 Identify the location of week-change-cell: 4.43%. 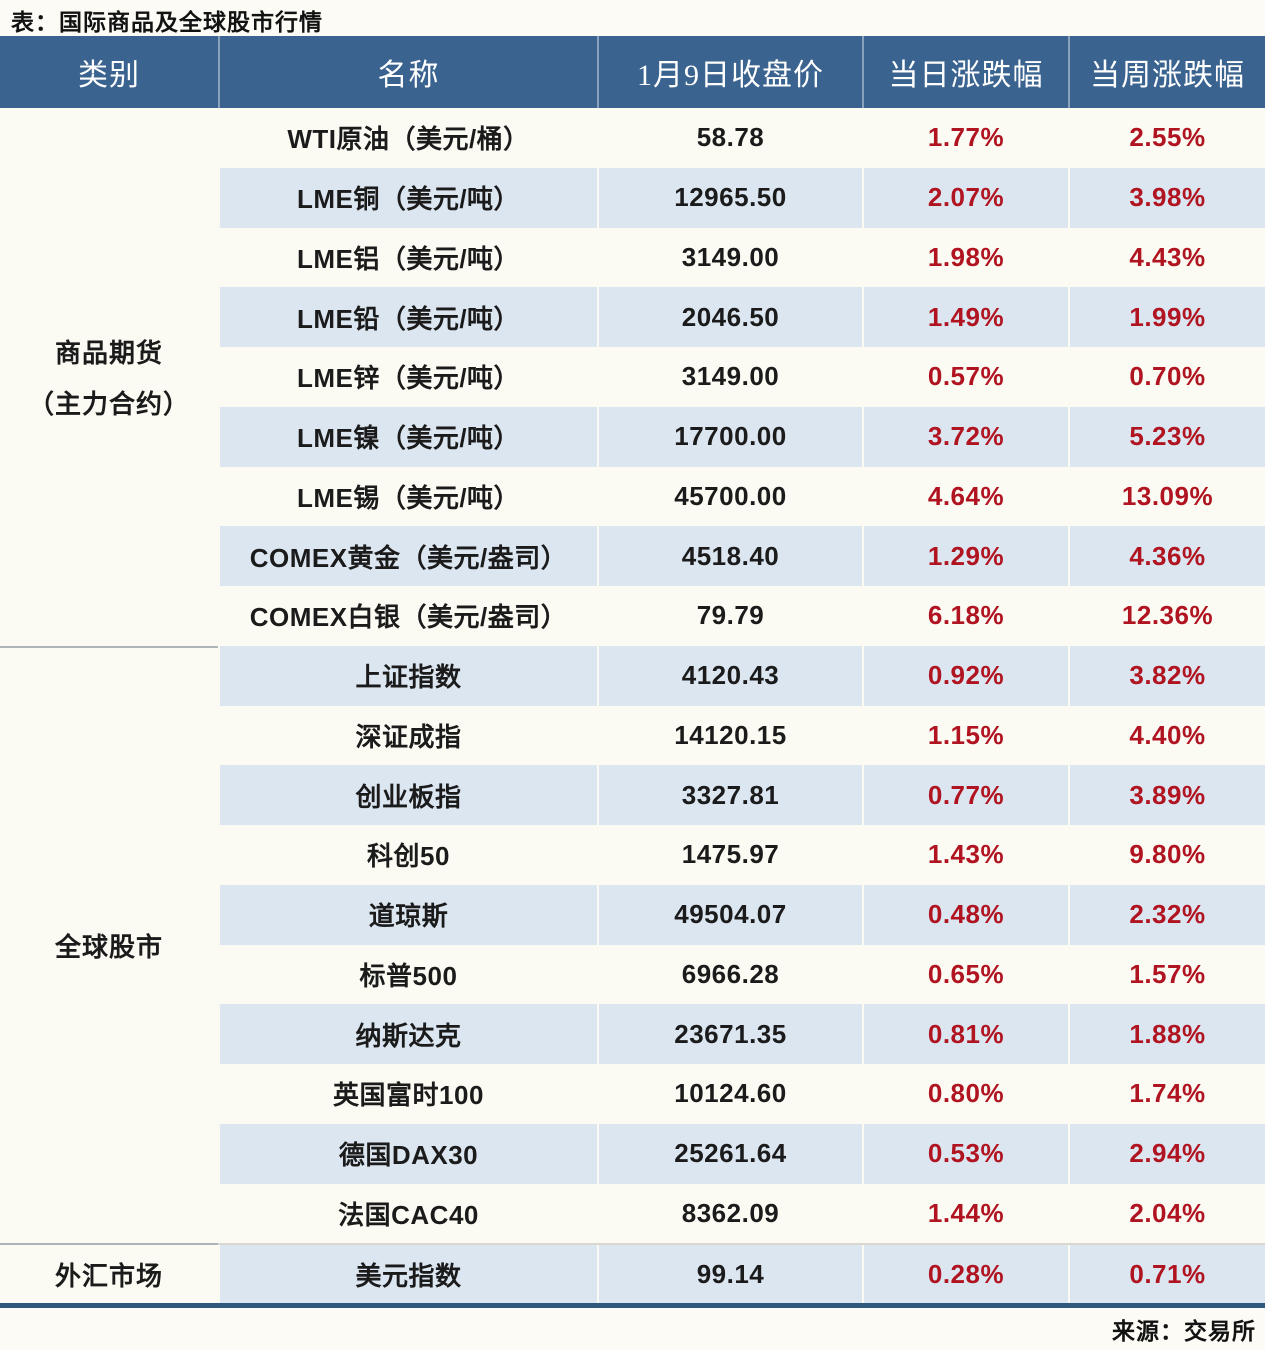
(1166, 257).